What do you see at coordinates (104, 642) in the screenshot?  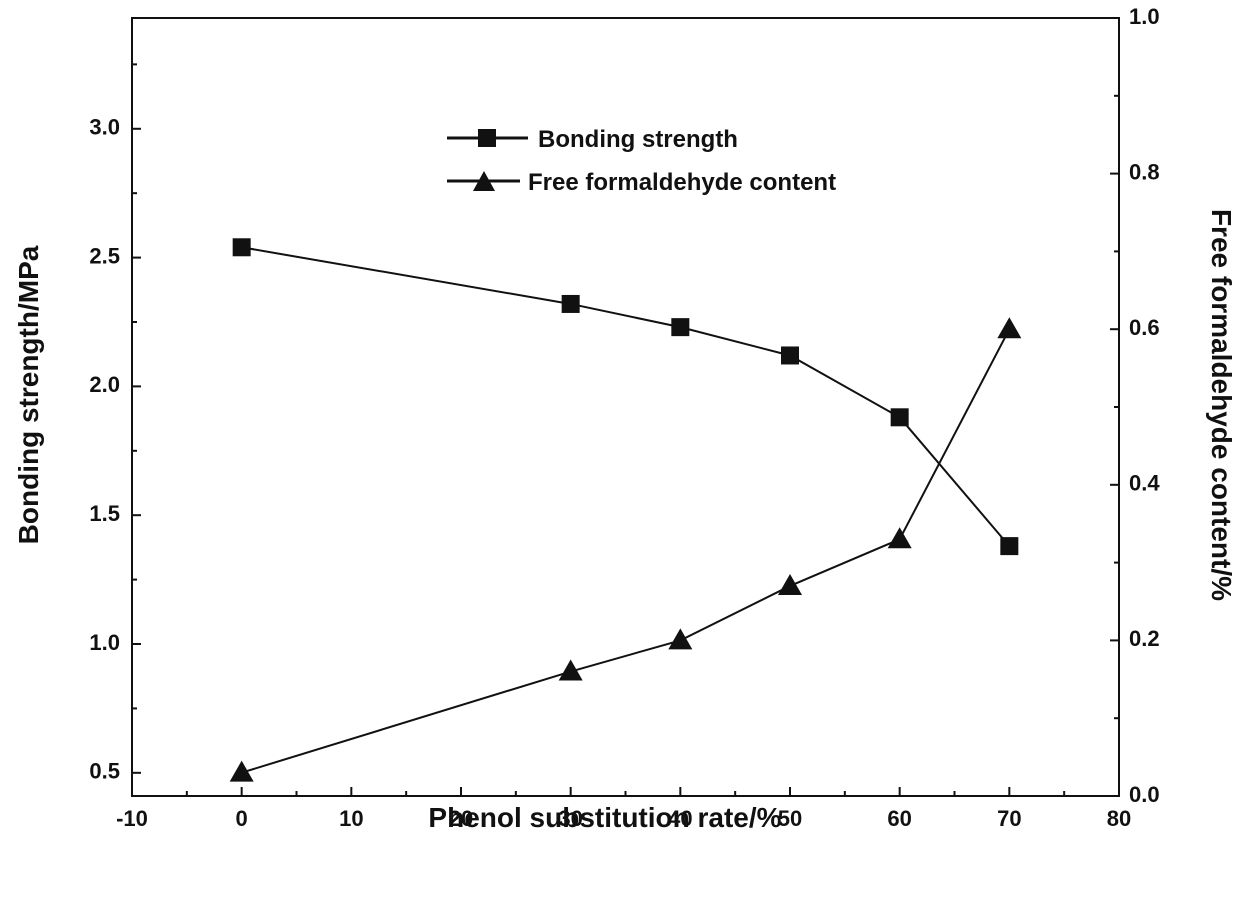 I see `y-tick-label: 1.0` at bounding box center [104, 642].